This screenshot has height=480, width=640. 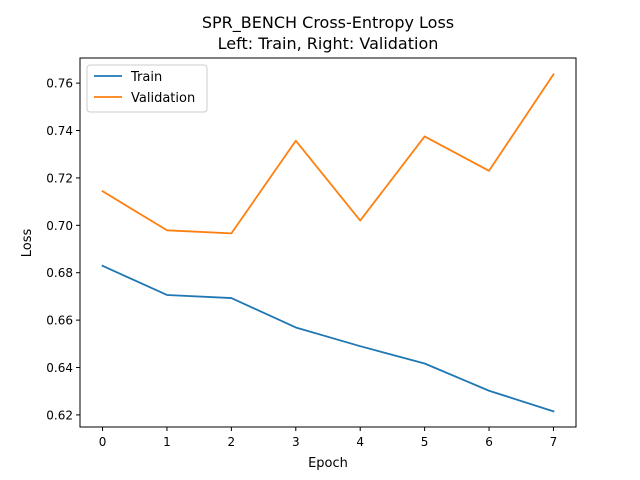 I want to click on y-tick-label: 0.68, so click(x=59, y=273).